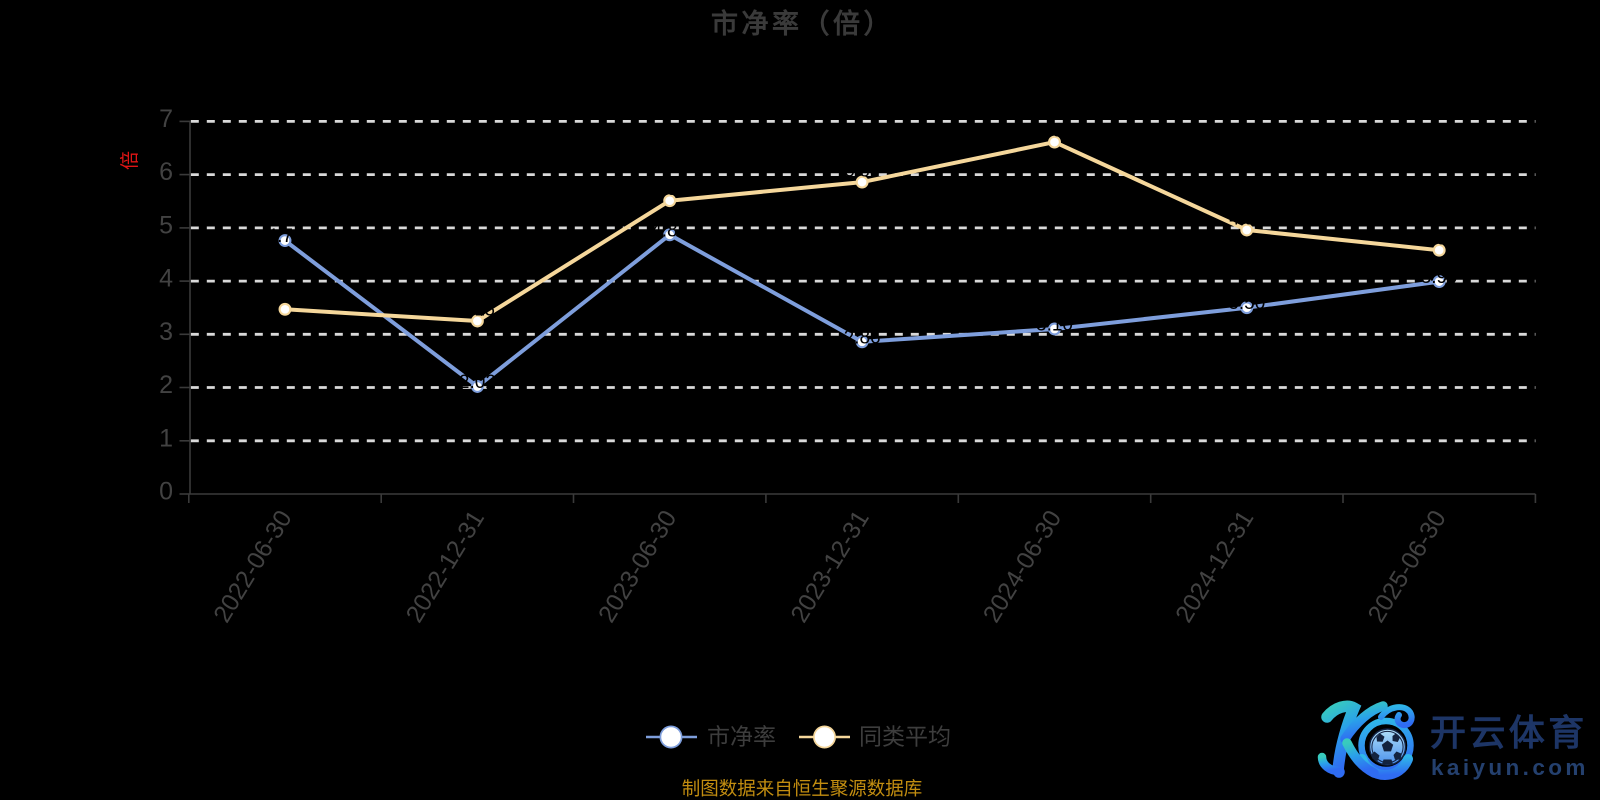 The height and width of the screenshot is (800, 1600). Describe the element at coordinates (166, 492) in the screenshot. I see `svg-text: 0` at that location.